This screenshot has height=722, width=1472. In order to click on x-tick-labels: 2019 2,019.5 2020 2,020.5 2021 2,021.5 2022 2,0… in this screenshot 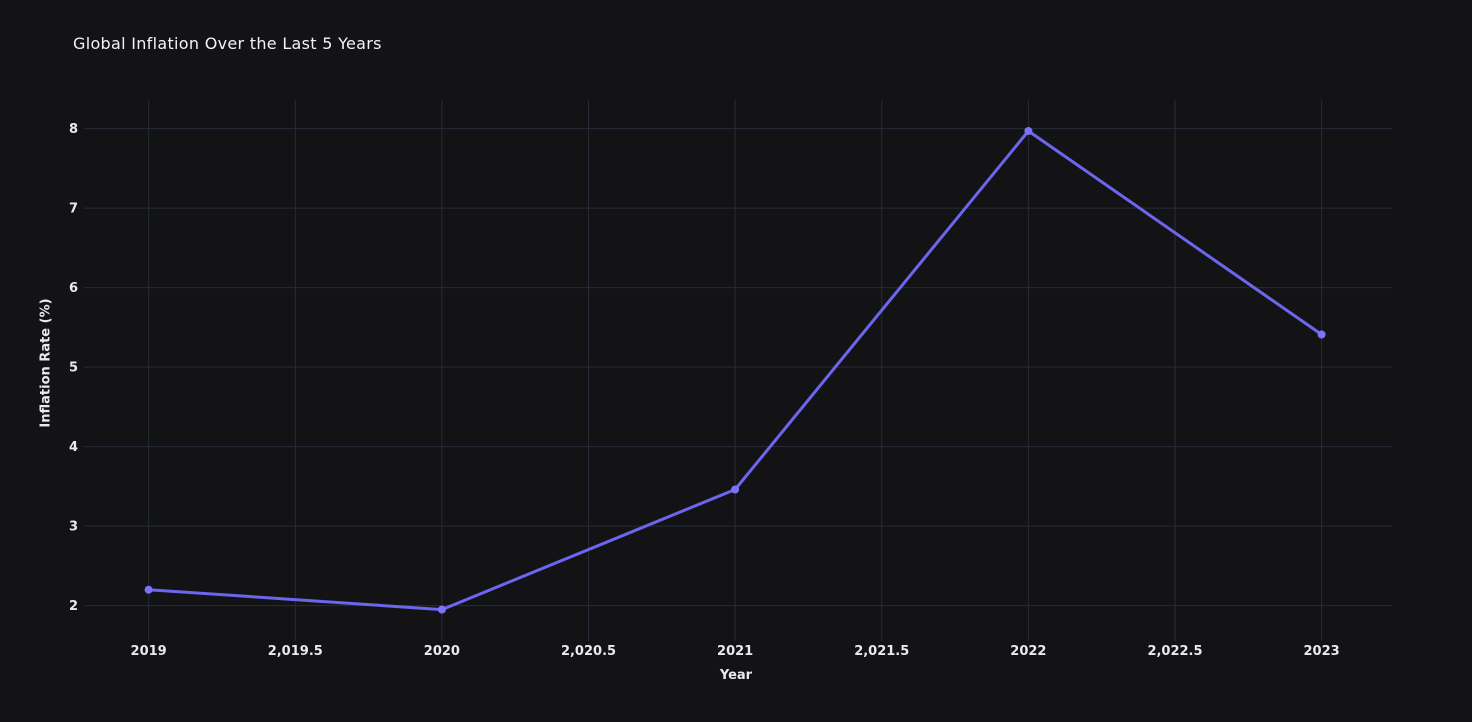, I will do `click(735, 651)`.